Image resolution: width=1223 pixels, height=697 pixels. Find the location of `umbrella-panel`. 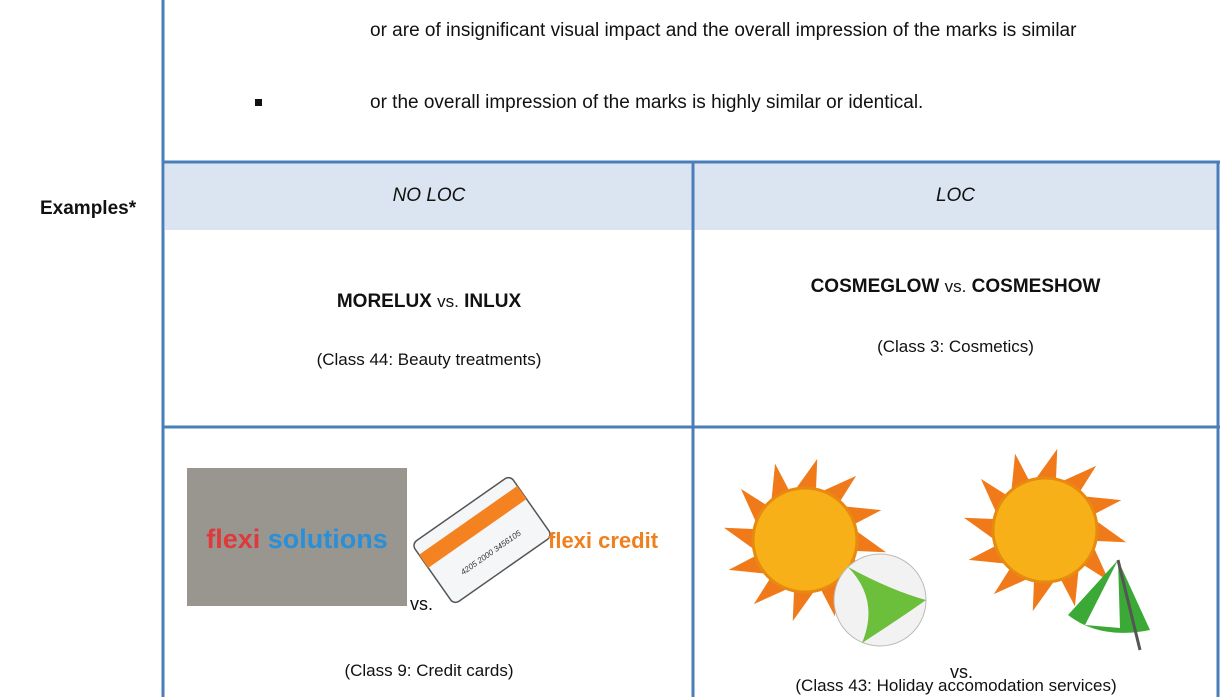

umbrella-panel is located at coordinates (1102, 594).